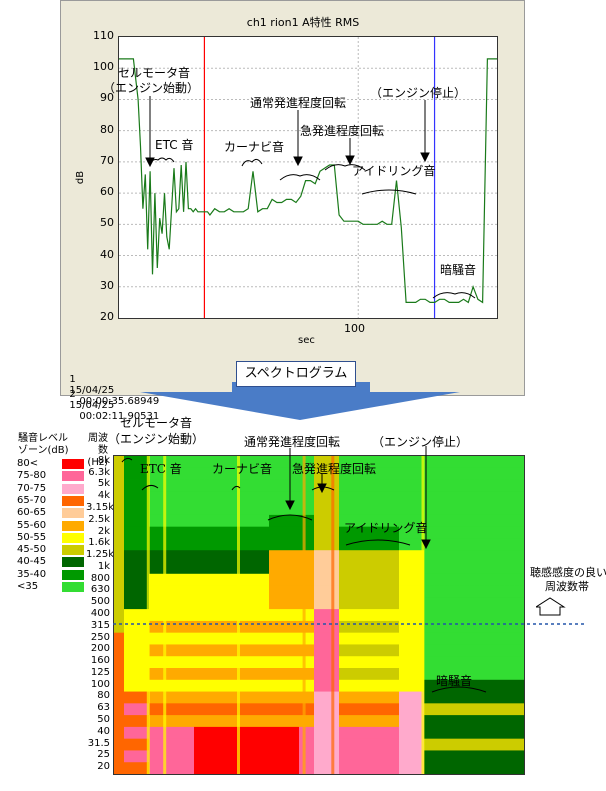 The width and height of the screenshot is (606, 791). I want to click on y-tick-label: 110, so click(103, 35).